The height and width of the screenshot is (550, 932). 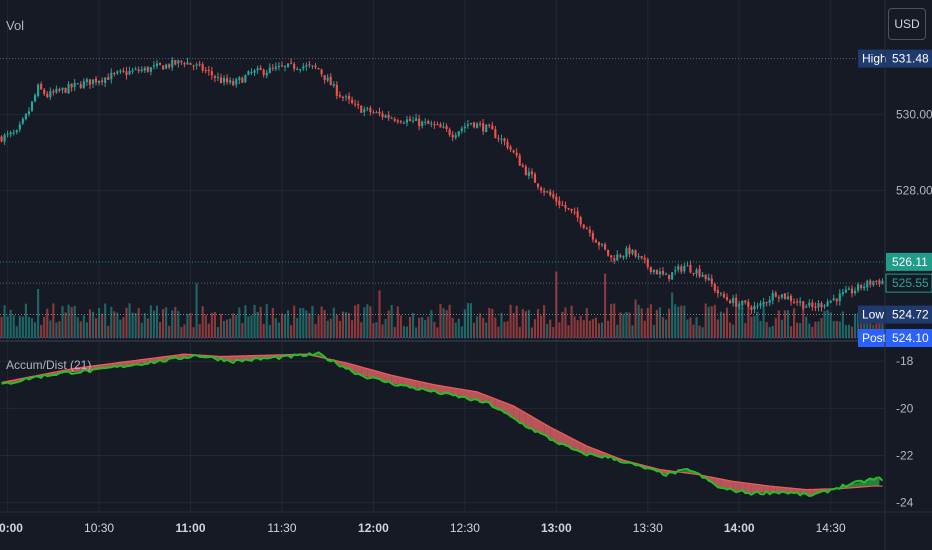 What do you see at coordinates (281, 528) in the screenshot?
I see `time-axis-label: 11:30` at bounding box center [281, 528].